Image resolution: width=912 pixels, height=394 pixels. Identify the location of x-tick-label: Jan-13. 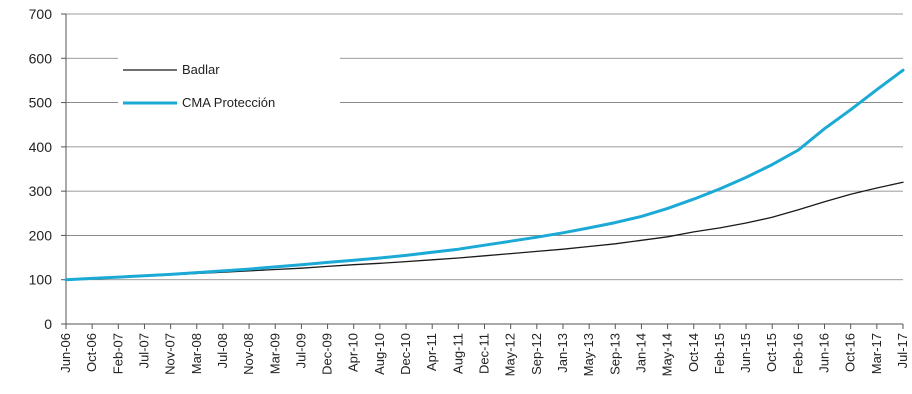
(562, 353).